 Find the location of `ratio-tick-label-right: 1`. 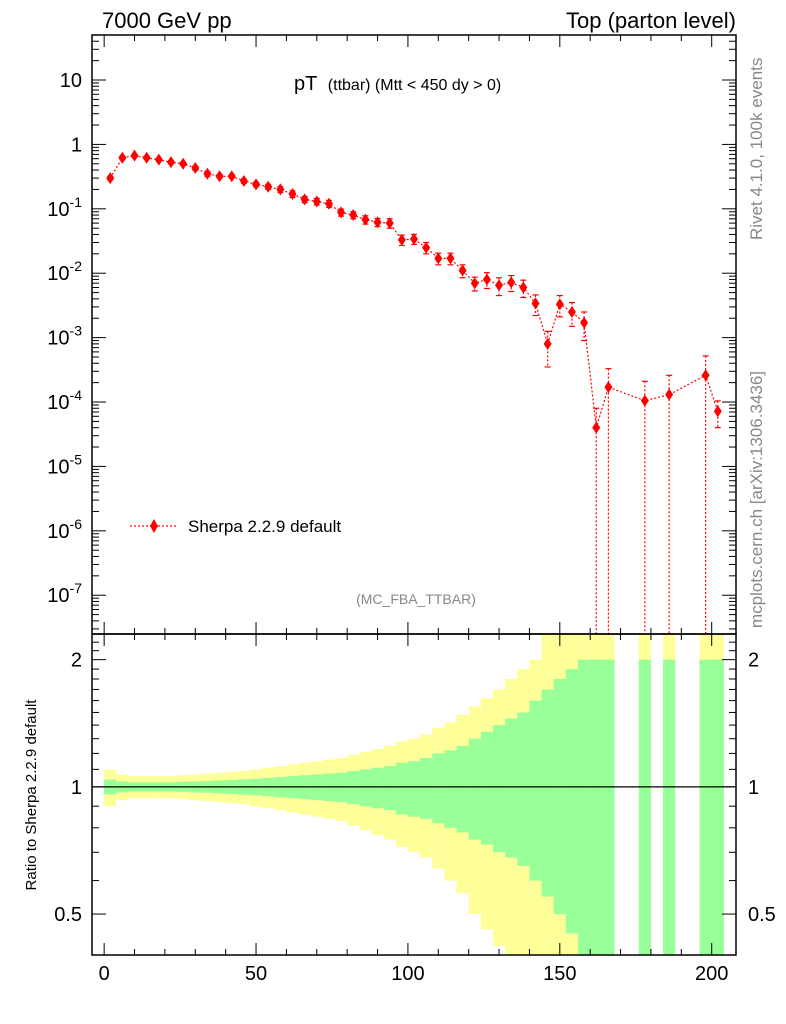

ratio-tick-label-right: 1 is located at coordinates (753, 788).